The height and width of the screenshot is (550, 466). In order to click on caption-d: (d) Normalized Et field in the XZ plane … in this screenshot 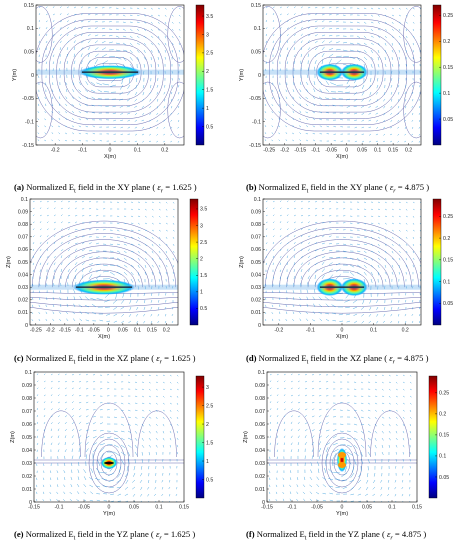, I will do `click(337, 359)`.